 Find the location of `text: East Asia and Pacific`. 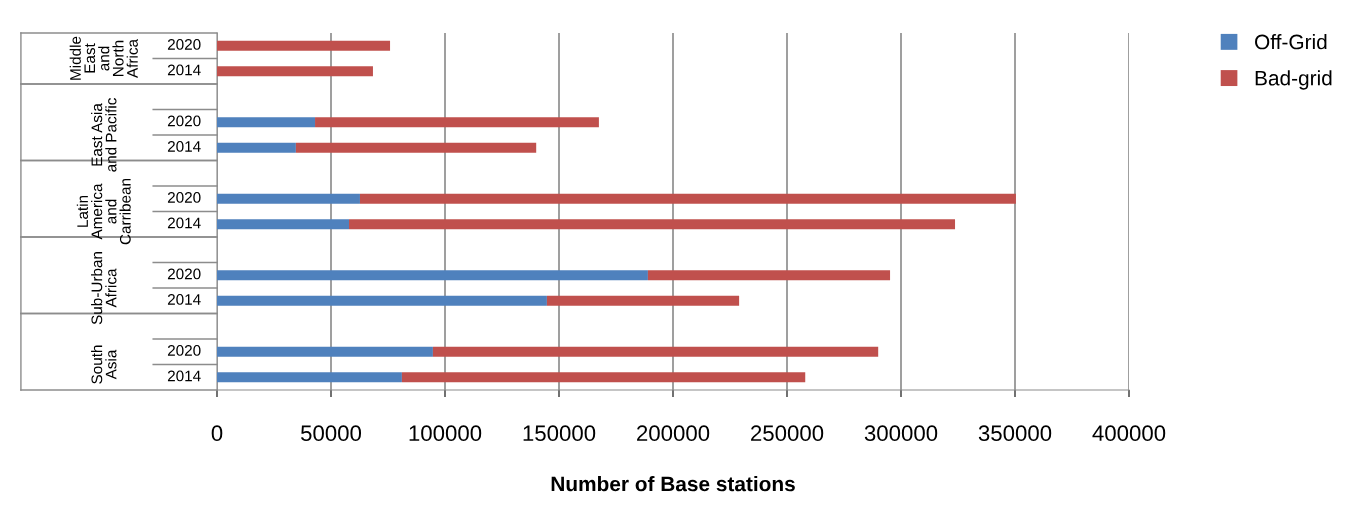

text: East Asia and Pacific is located at coordinates (104, 135).